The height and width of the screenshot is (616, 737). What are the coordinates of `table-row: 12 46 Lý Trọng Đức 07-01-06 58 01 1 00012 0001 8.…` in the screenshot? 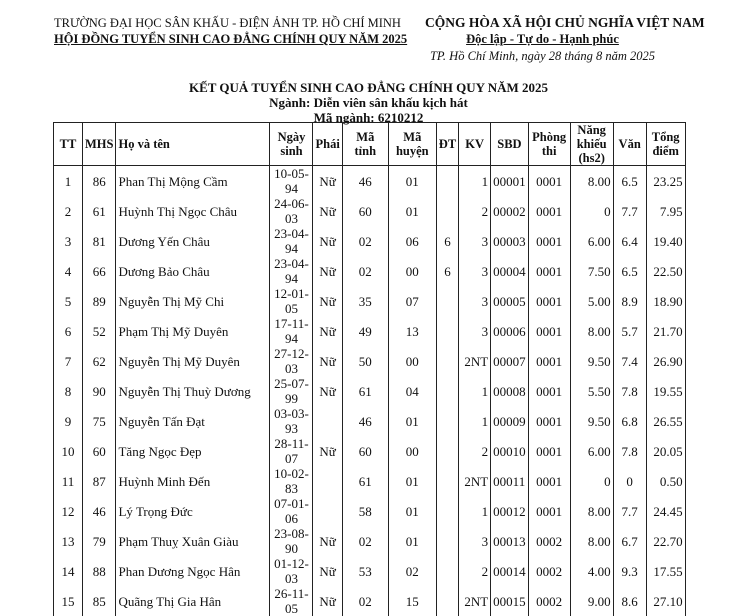 It's located at (369, 511).